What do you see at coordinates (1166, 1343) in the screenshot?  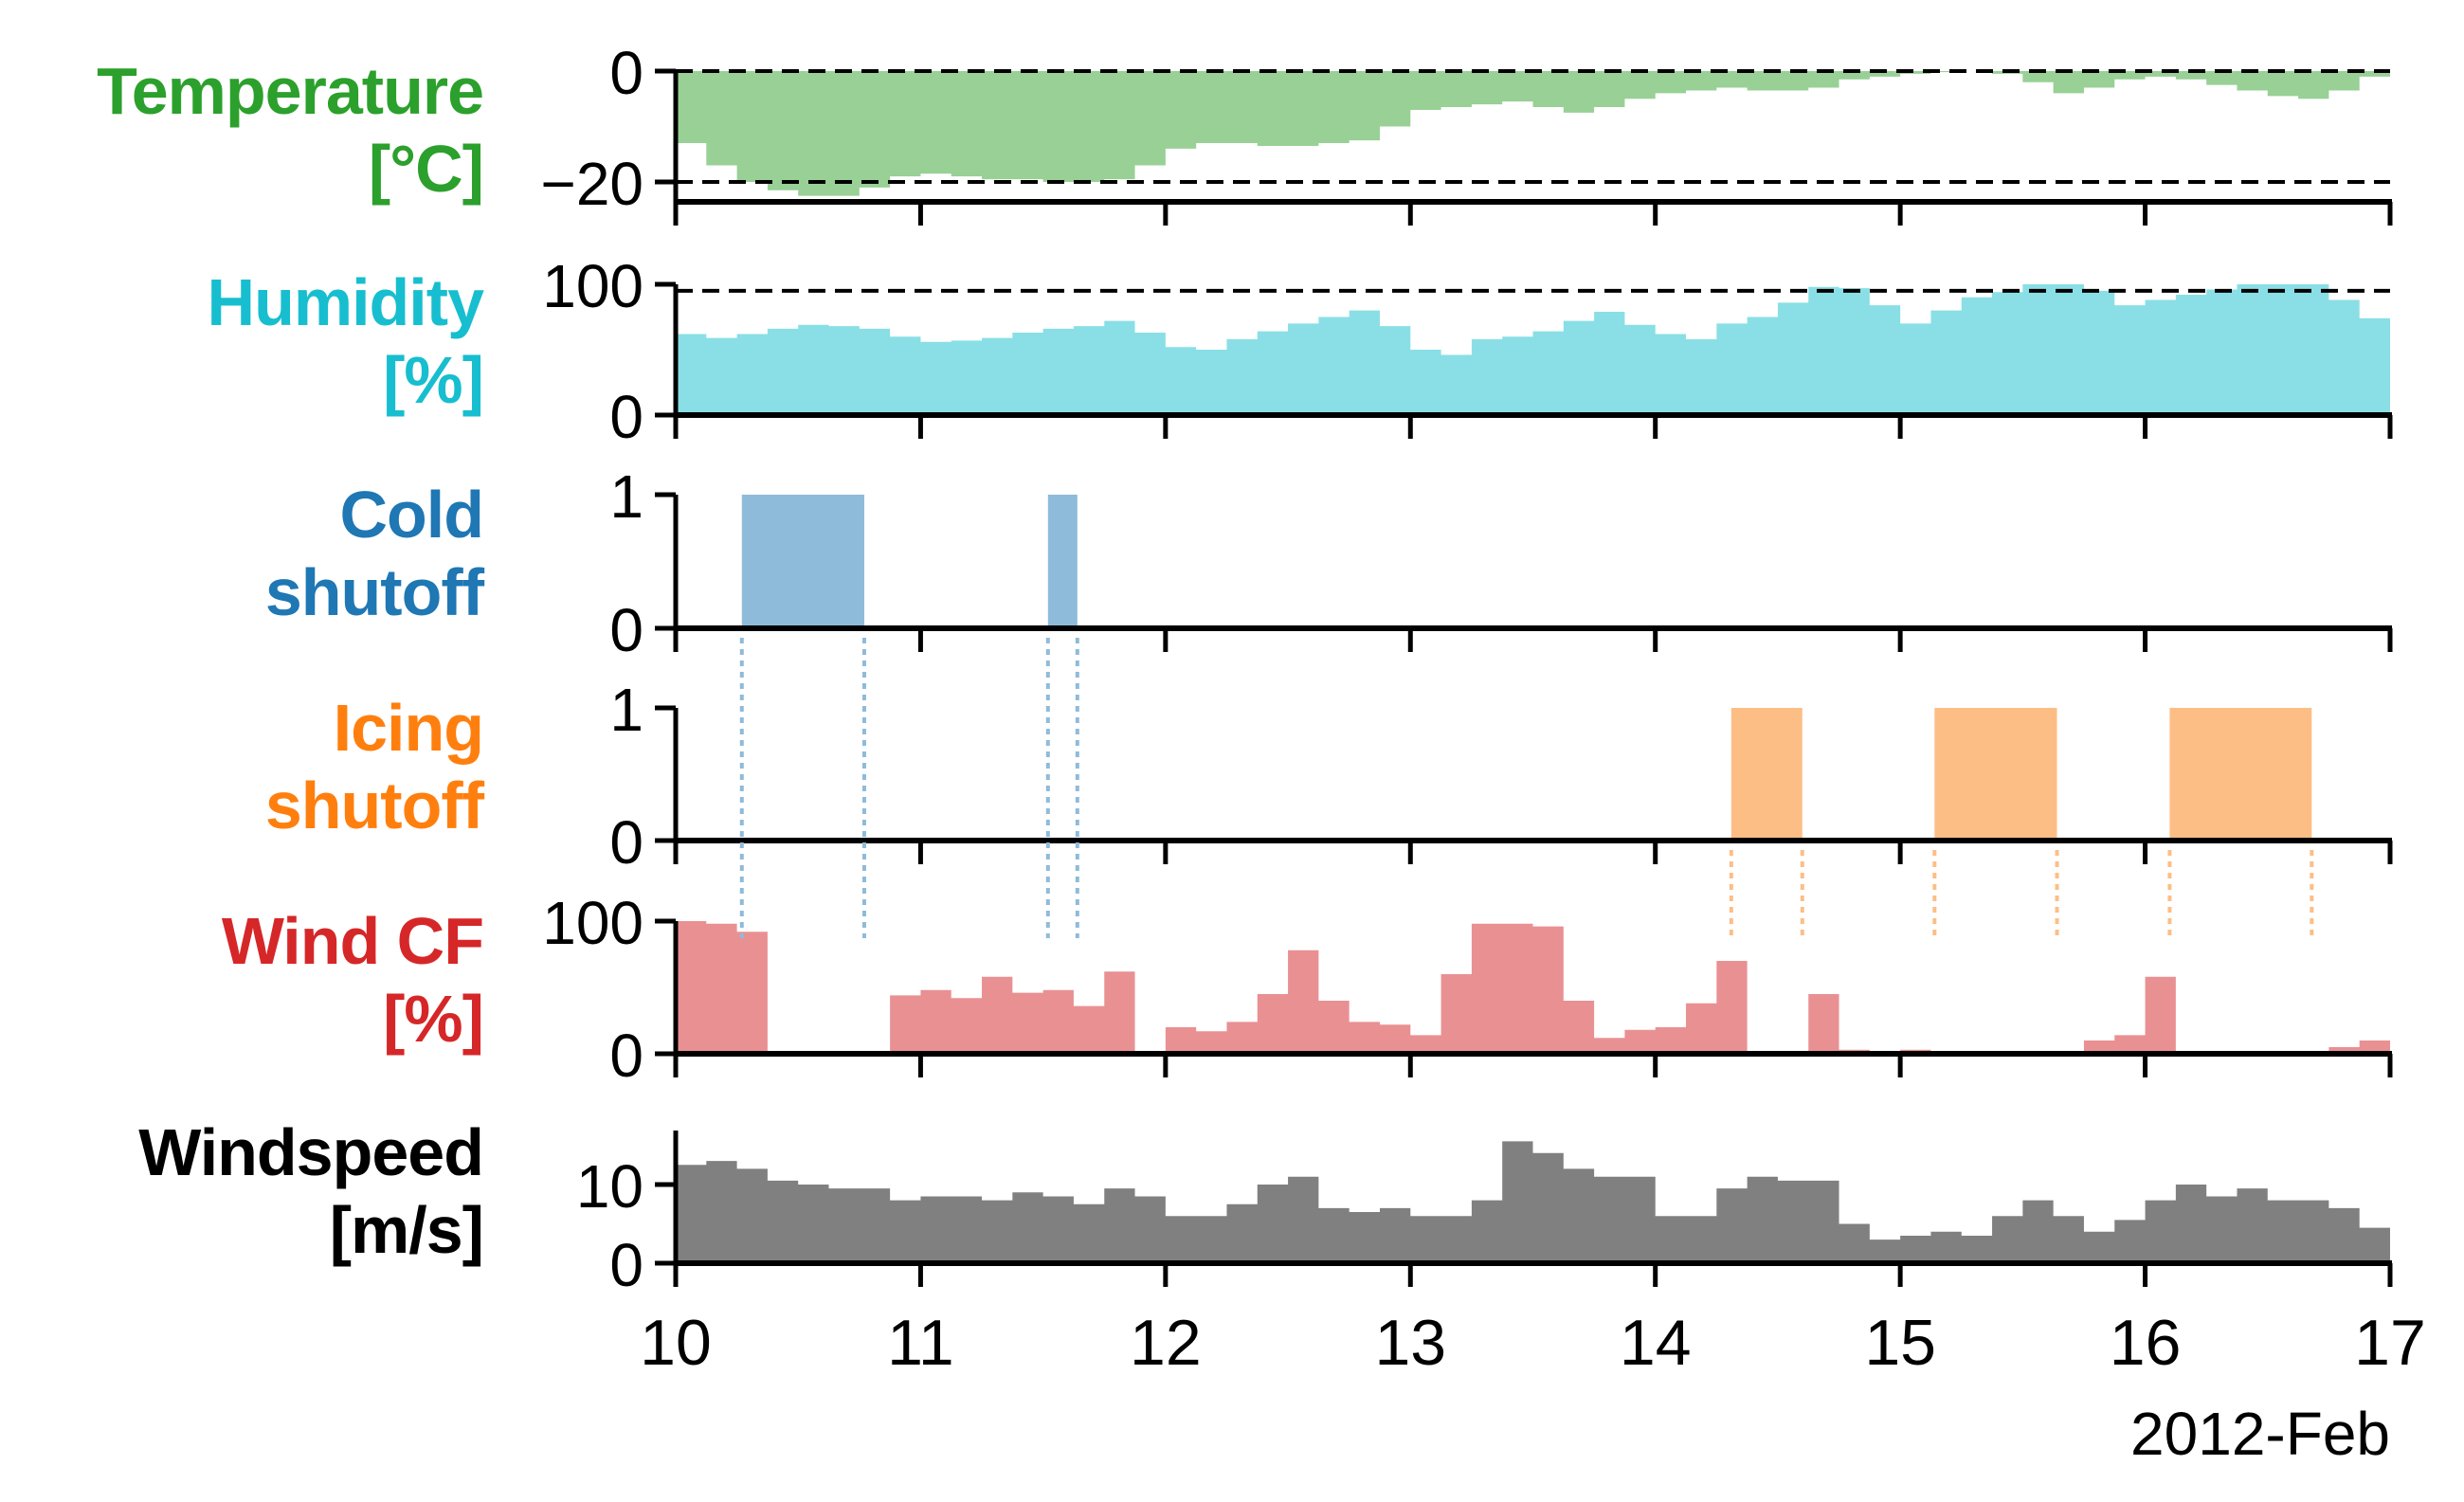 I see `x-tick-label: 12` at bounding box center [1166, 1343].